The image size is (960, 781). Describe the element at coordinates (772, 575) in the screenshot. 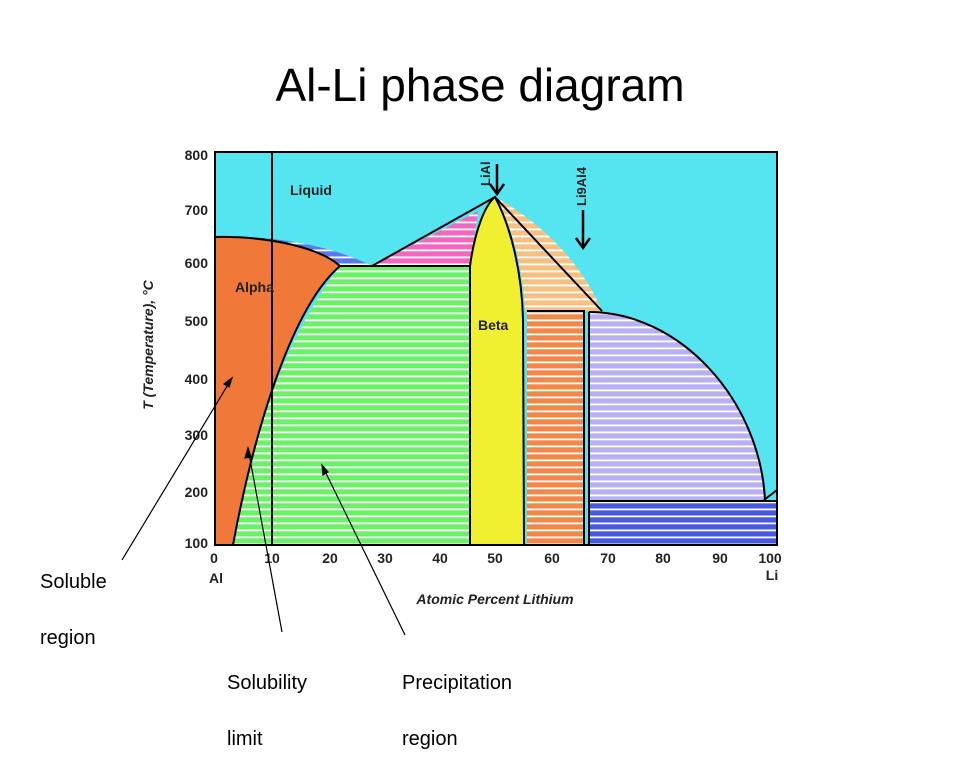

I see `x-end-label-li: Li` at that location.